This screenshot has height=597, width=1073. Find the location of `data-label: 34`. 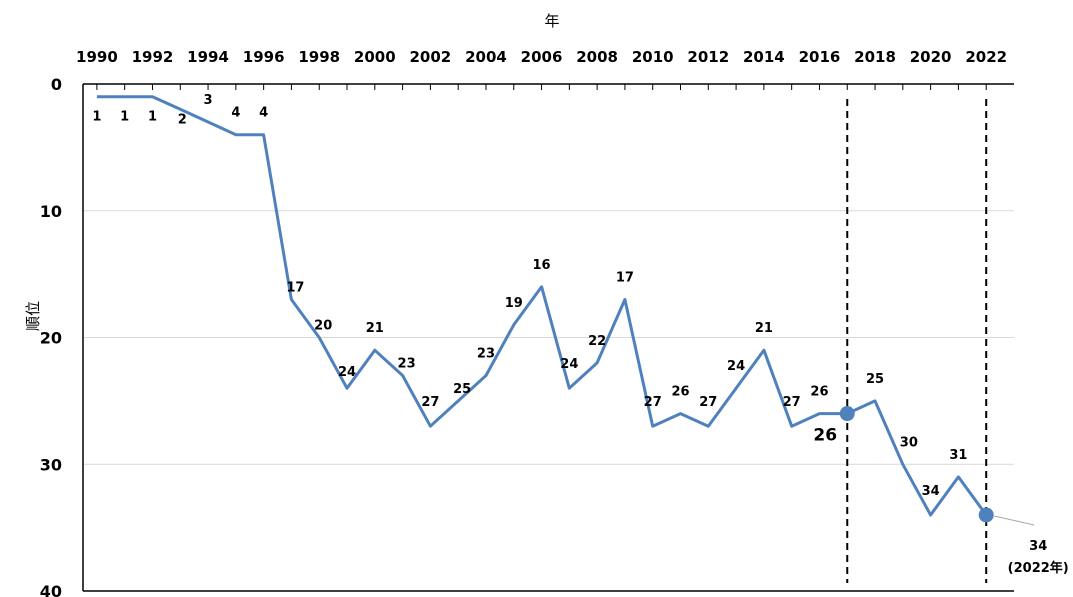

data-label: 34 is located at coordinates (931, 491).